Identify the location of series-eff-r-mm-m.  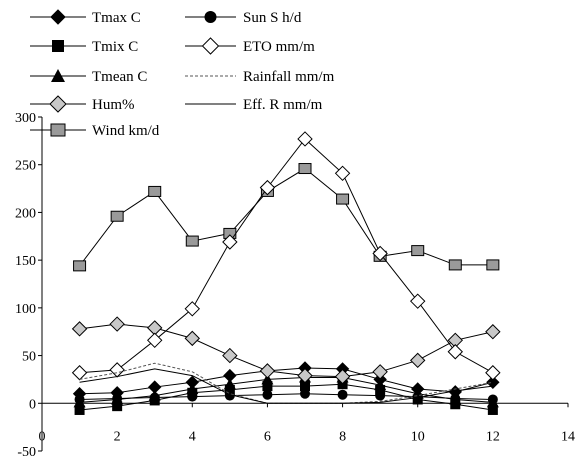
(286, 386).